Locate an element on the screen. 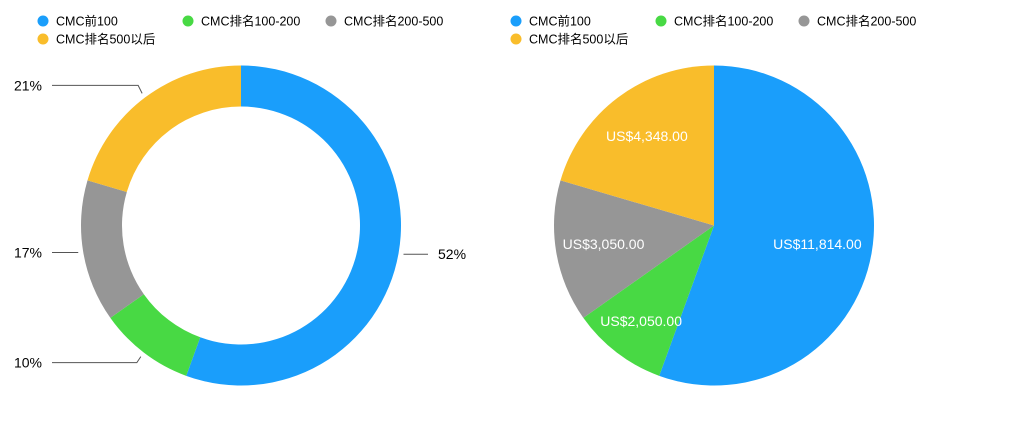  data-label-cmc-500-3: 21% is located at coordinates (28, 85).